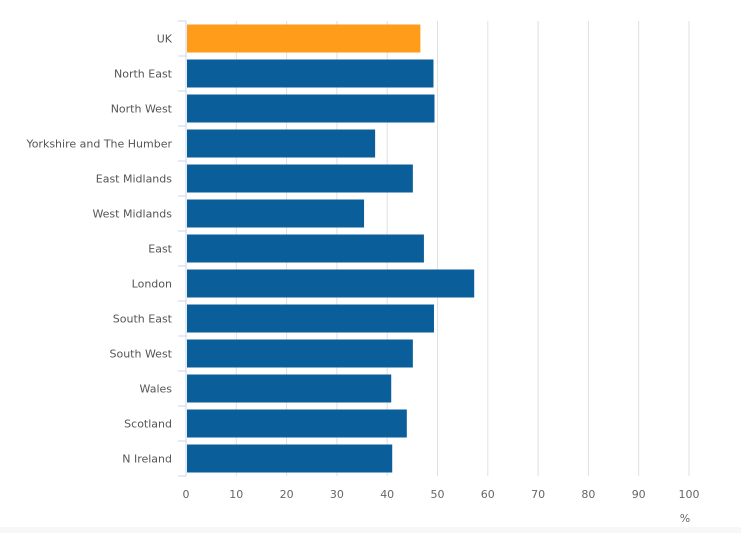  What do you see at coordinates (300, 353) in the screenshot?
I see `bar-south-west` at bounding box center [300, 353].